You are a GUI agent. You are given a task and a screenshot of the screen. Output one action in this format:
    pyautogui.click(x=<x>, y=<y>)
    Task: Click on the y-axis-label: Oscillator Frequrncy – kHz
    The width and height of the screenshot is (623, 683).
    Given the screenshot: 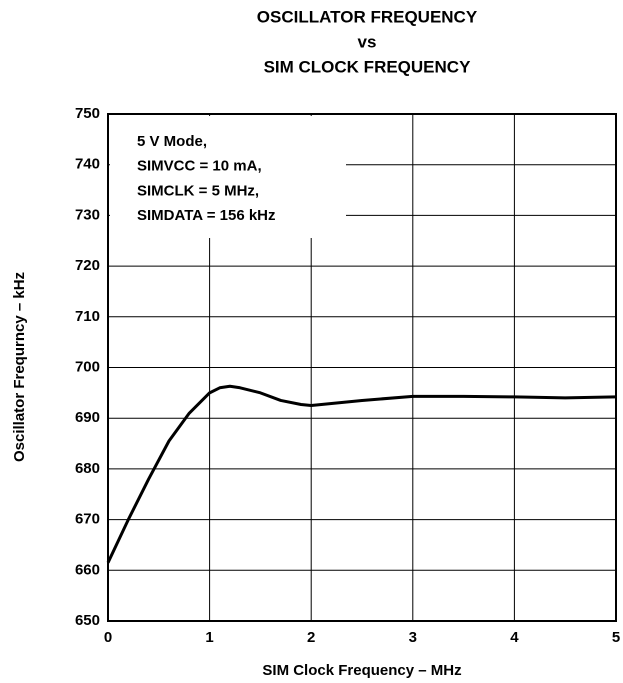 What is the action you would take?
    pyautogui.click(x=19, y=367)
    